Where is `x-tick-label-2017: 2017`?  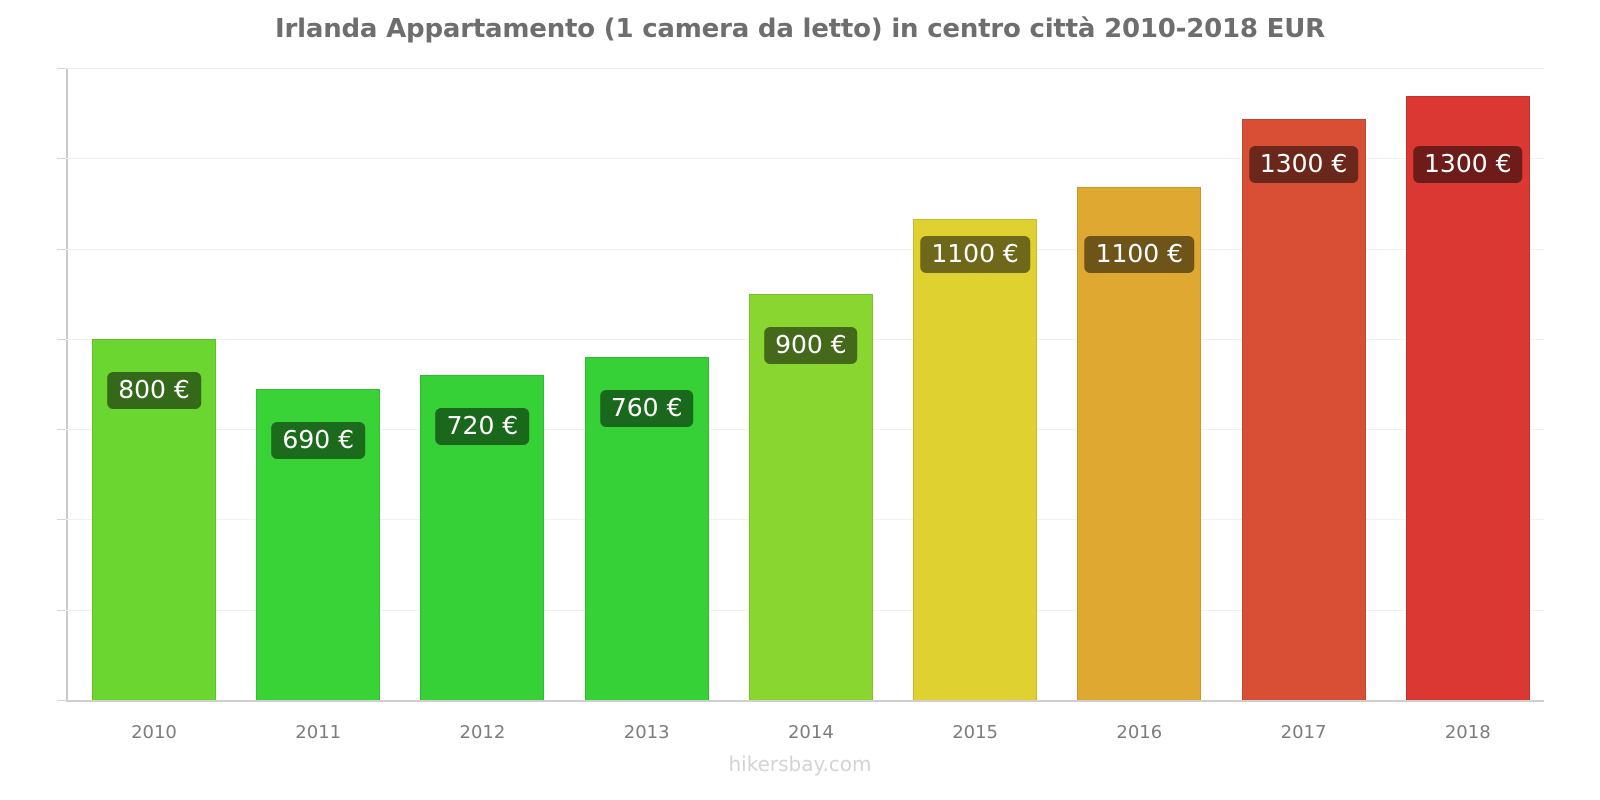 x-tick-label-2017: 2017 is located at coordinates (1303, 732).